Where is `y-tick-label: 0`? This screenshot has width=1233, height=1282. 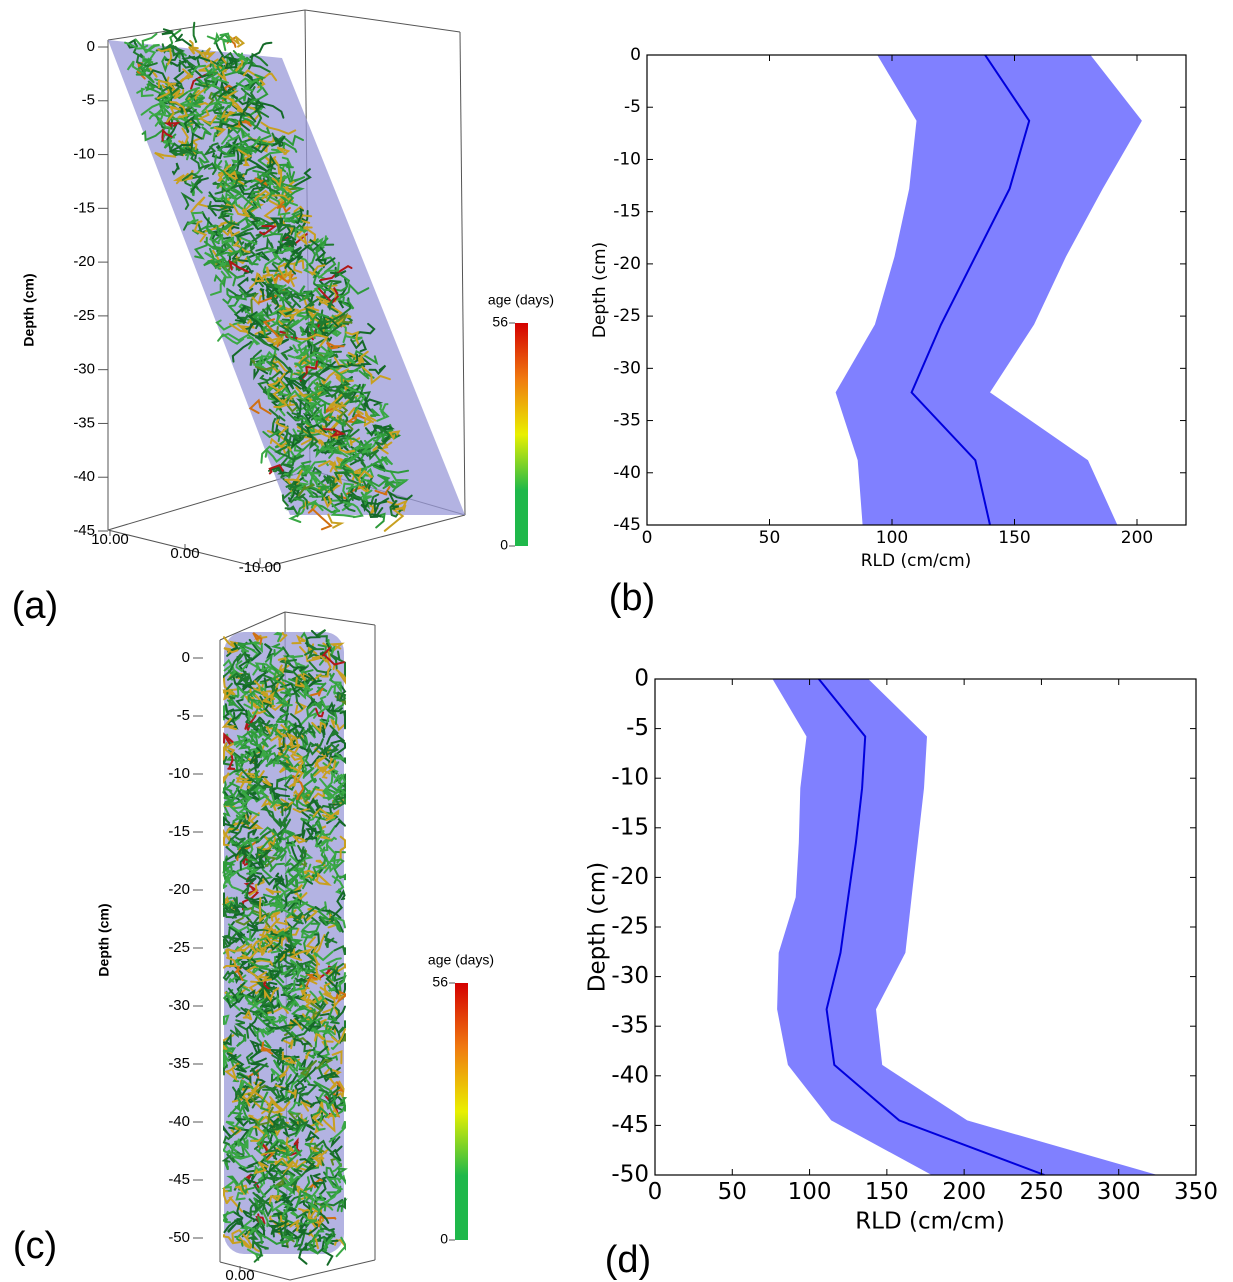
y-tick-label: 0 is located at coordinates (635, 55).